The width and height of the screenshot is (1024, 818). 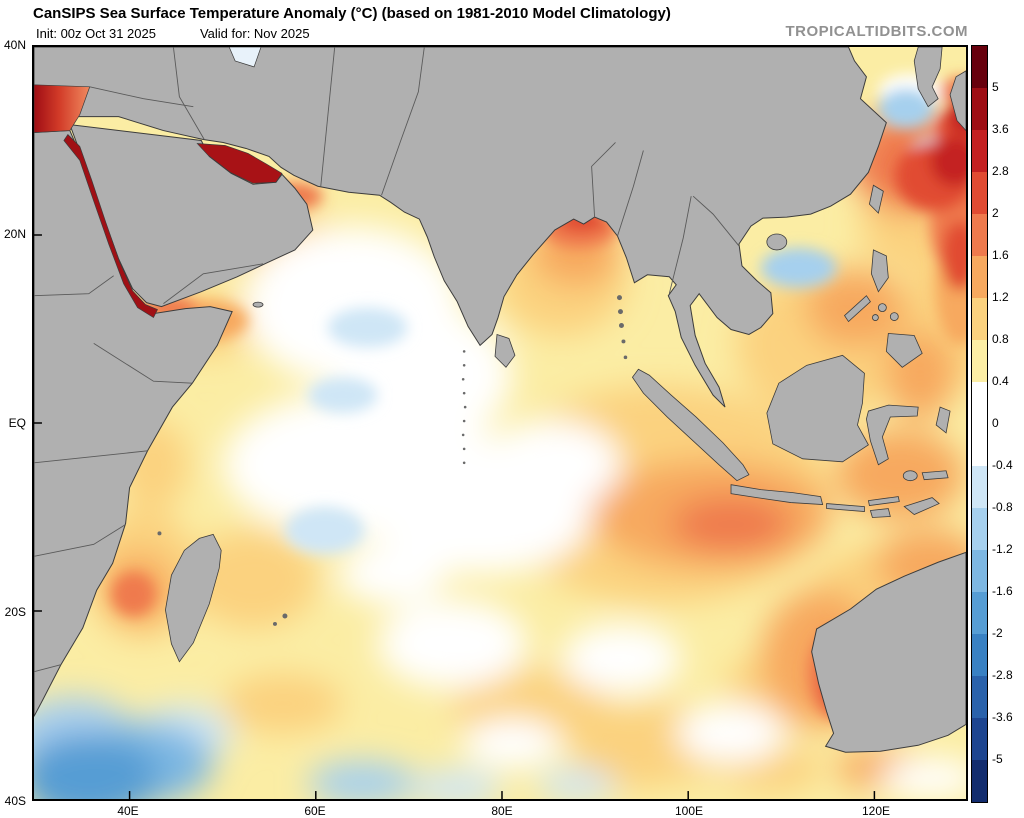 What do you see at coordinates (274, 623) in the screenshot?
I see `island-reunion` at bounding box center [274, 623].